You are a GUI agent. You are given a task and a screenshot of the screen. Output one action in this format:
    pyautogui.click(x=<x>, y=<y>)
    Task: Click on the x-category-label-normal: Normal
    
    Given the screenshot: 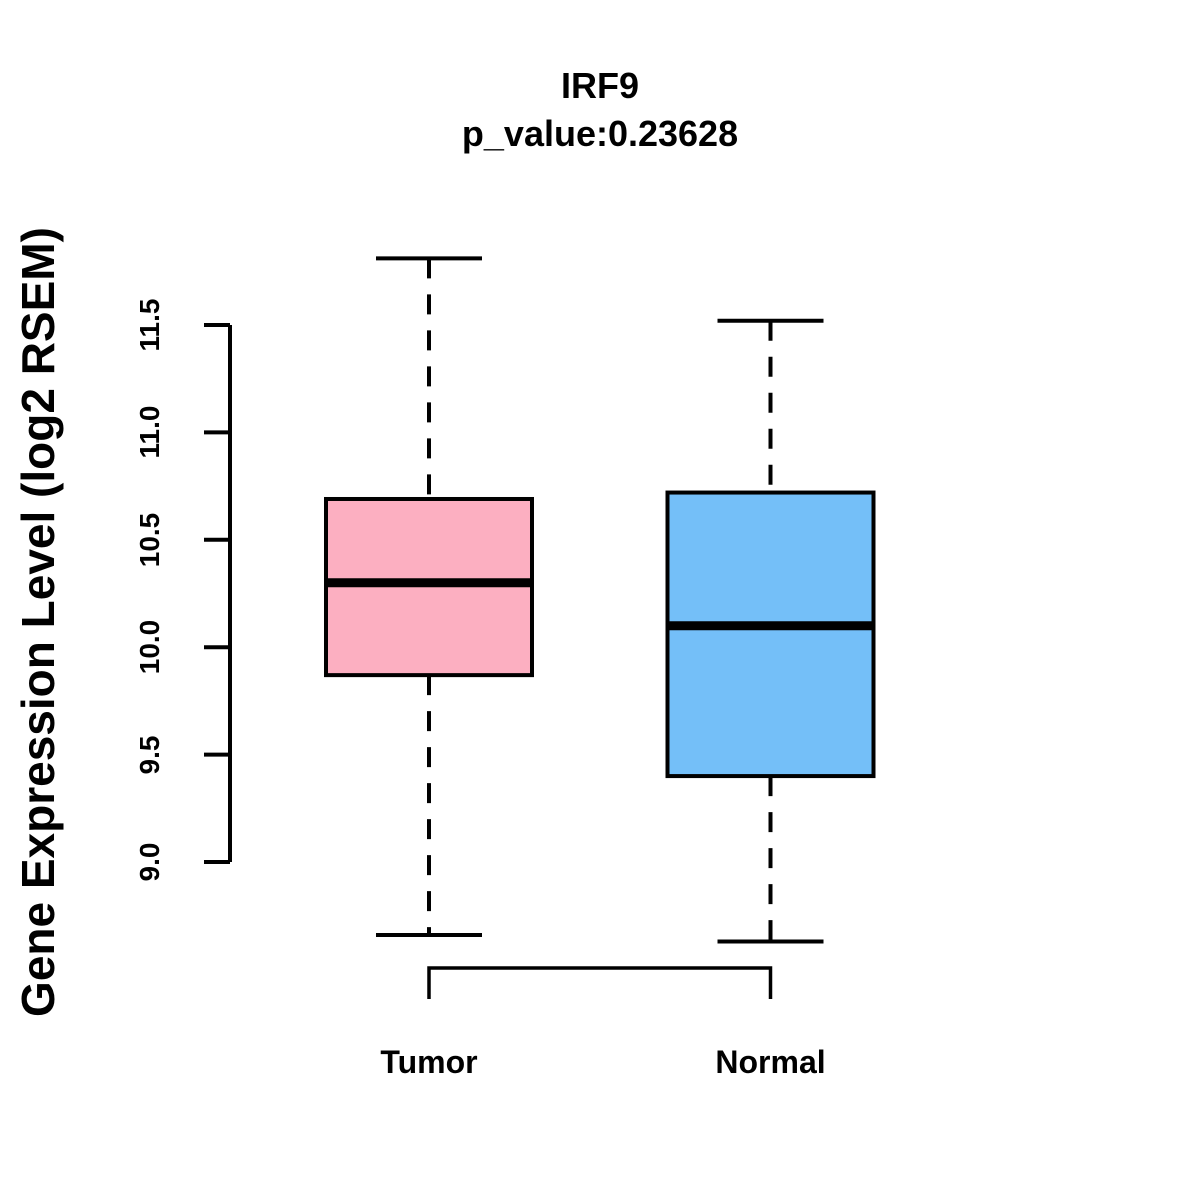 What is the action you would take?
    pyautogui.click(x=770, y=1062)
    